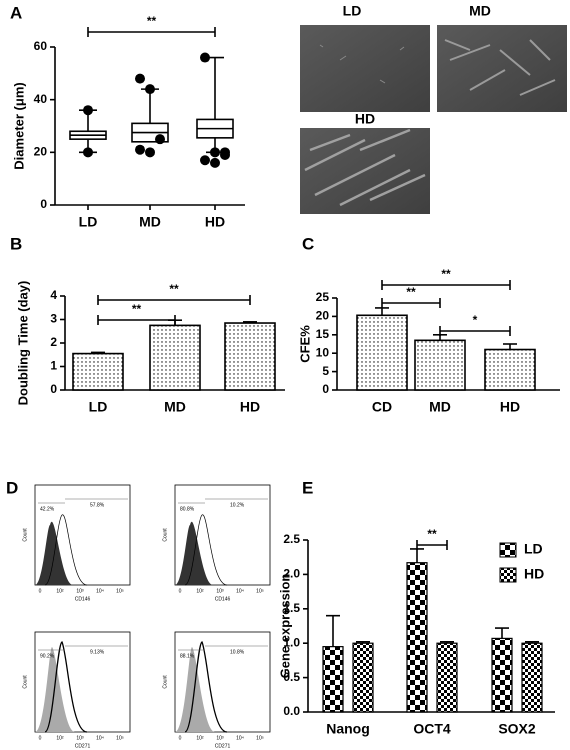  I want to click on y-tick-label: 0.5, so click(291, 677).